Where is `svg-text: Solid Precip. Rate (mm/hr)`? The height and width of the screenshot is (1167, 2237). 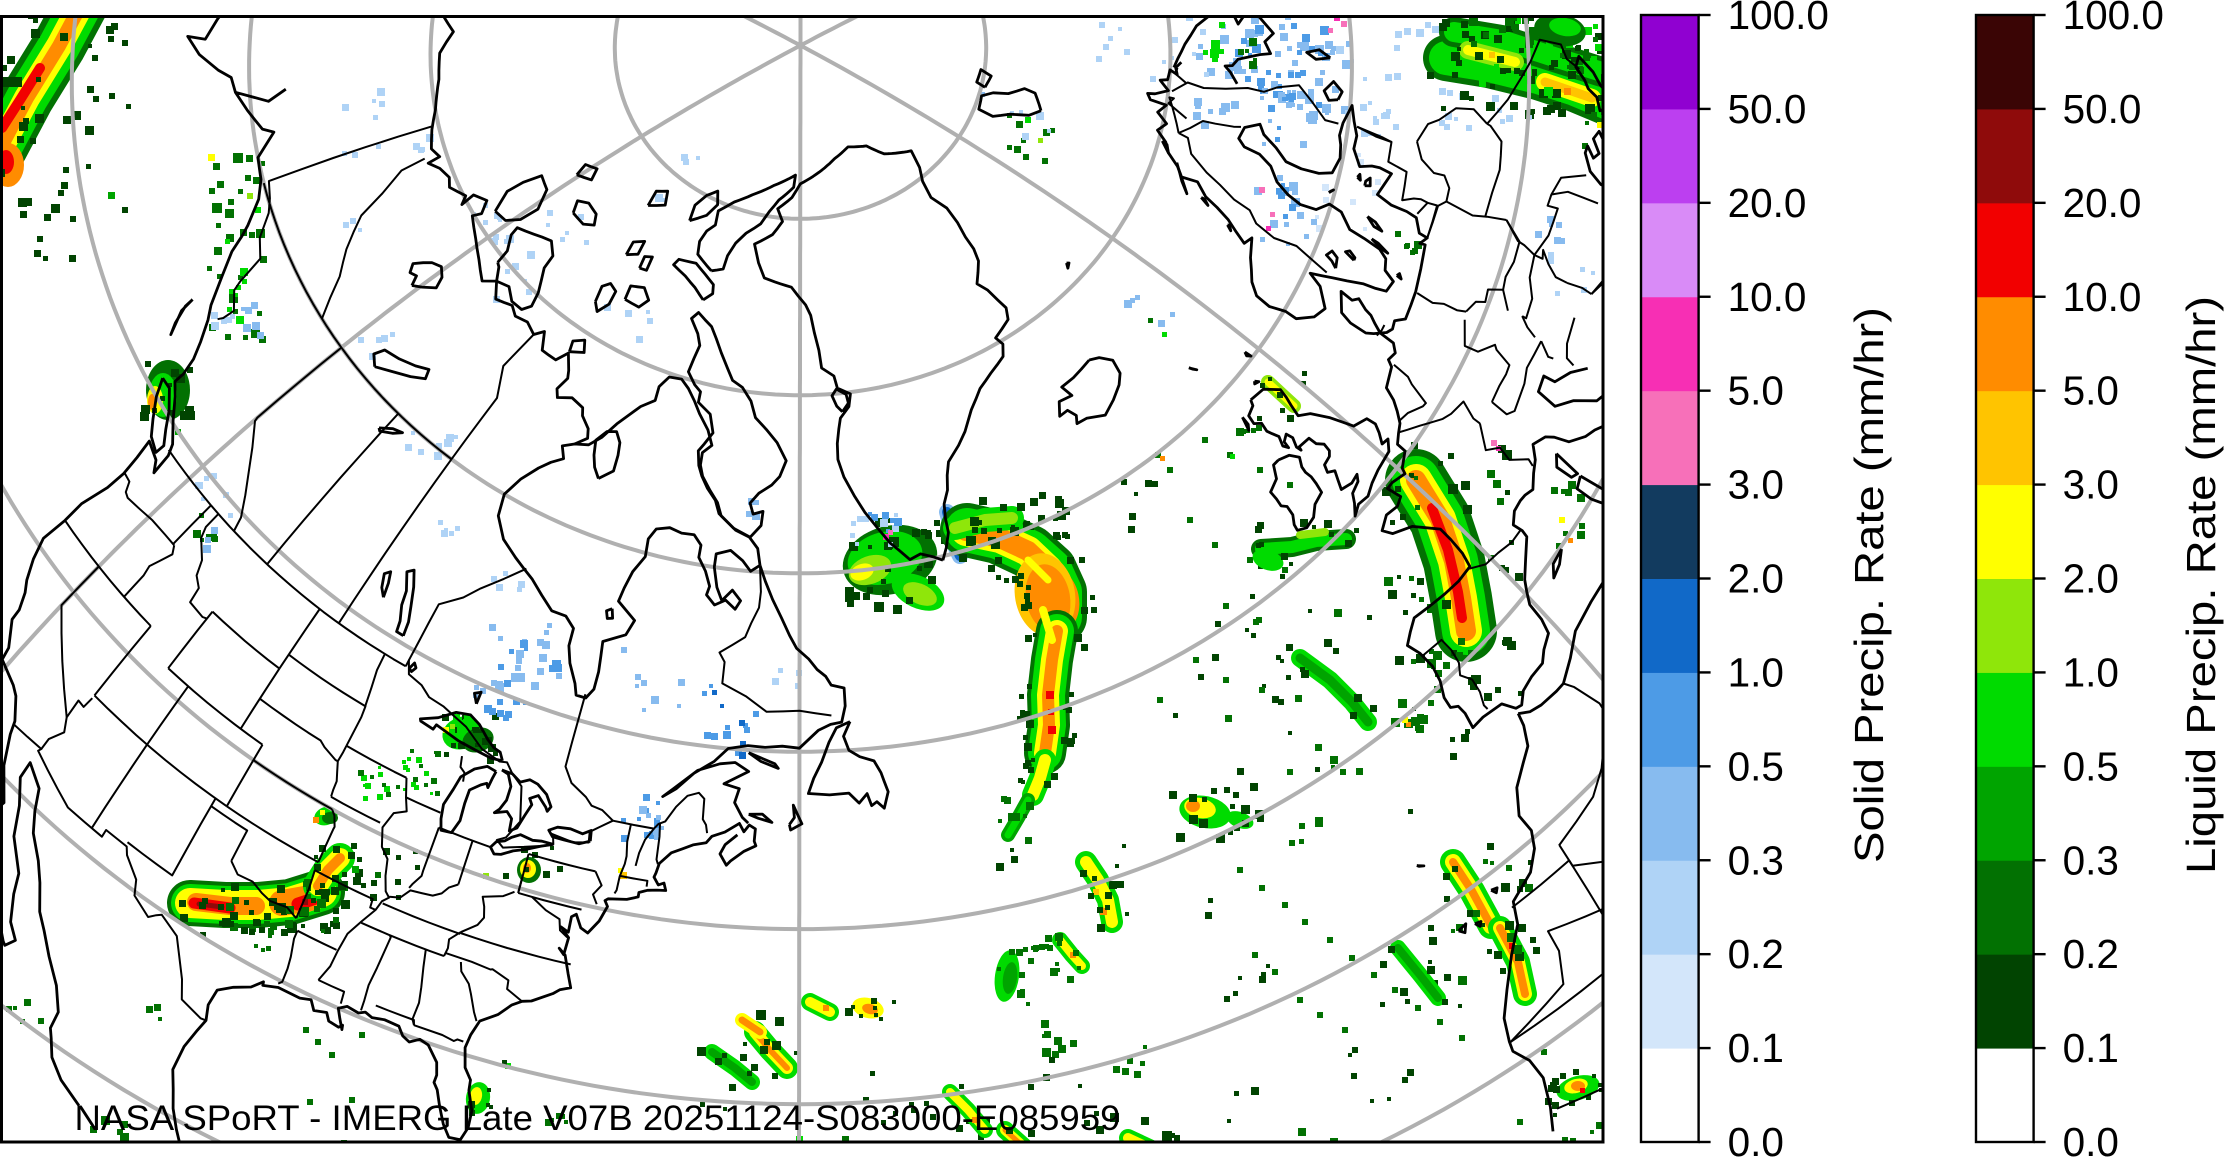
svg-text: Solid Precip. Rate (mm/hr) is located at coordinates (1869, 585).